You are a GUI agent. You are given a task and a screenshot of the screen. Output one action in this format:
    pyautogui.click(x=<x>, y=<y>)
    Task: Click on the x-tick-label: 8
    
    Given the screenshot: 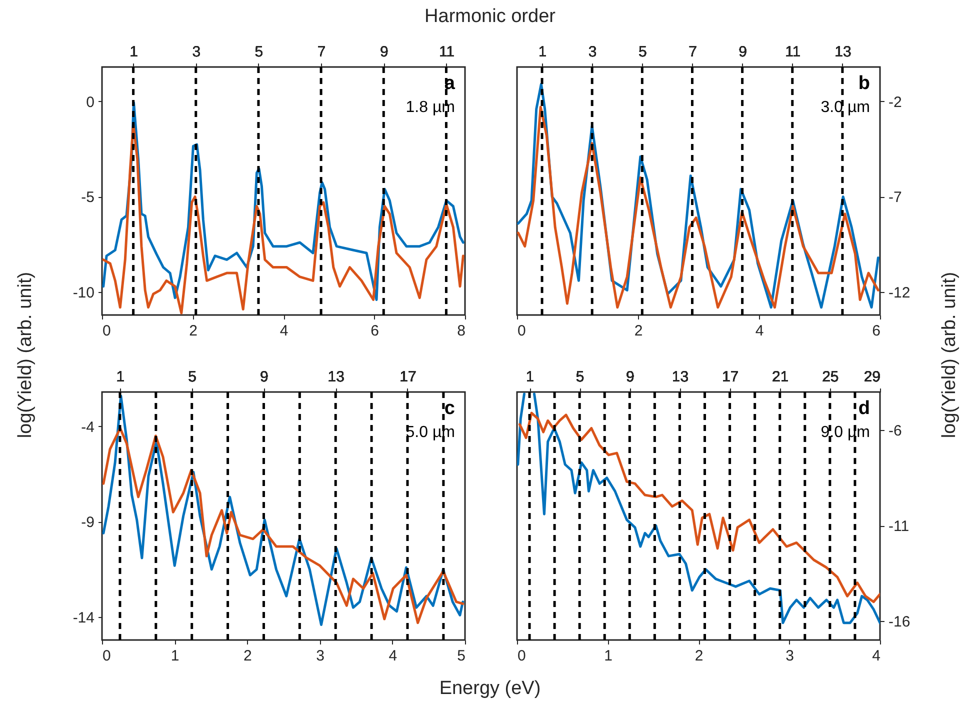 What is the action you would take?
    pyautogui.click(x=461, y=331)
    